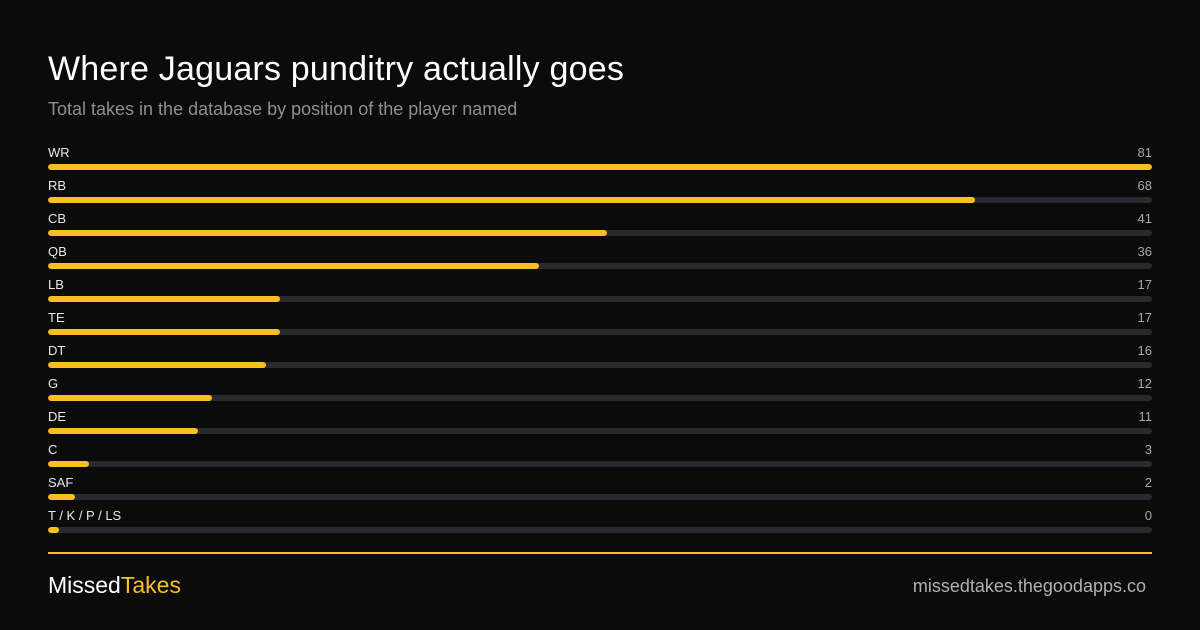 This screenshot has height=630, width=1200. What do you see at coordinates (600, 359) in the screenshot?
I see `bar-row: DT 16` at bounding box center [600, 359].